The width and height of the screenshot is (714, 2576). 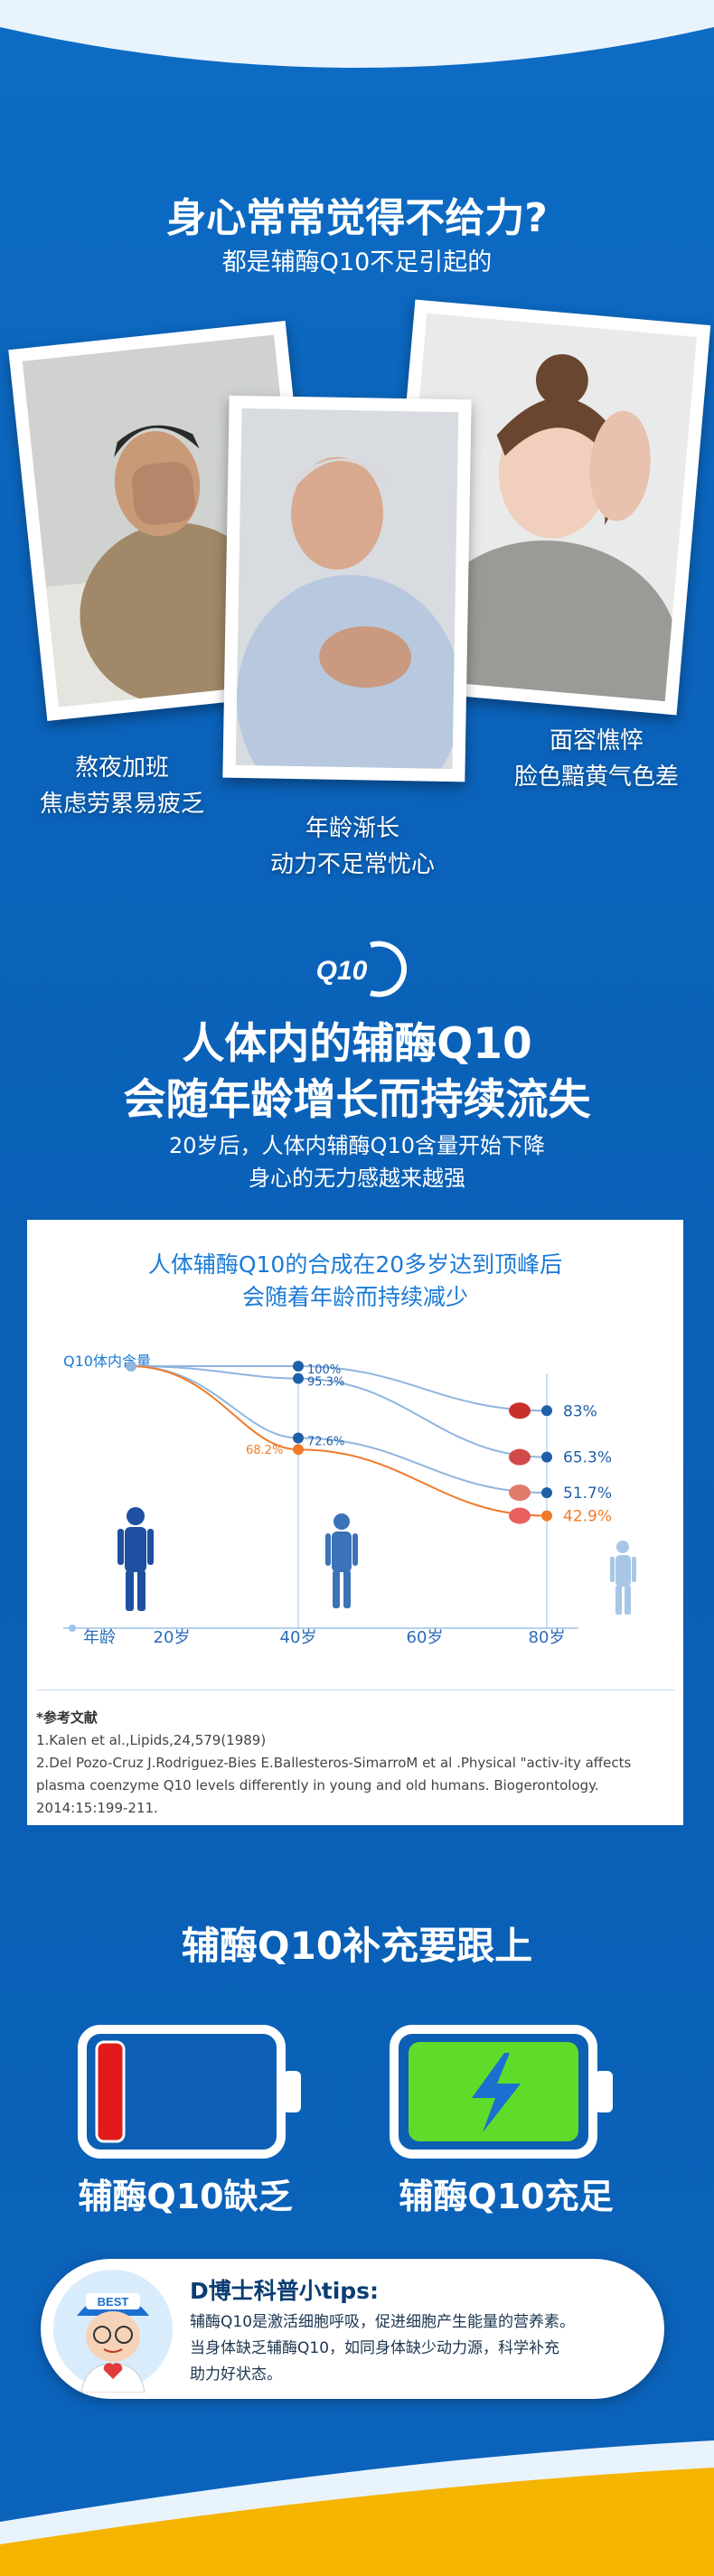 I want to click on caption-overtime: 熬夜加班 焦虑劳累易疲乏, so click(x=122, y=786).